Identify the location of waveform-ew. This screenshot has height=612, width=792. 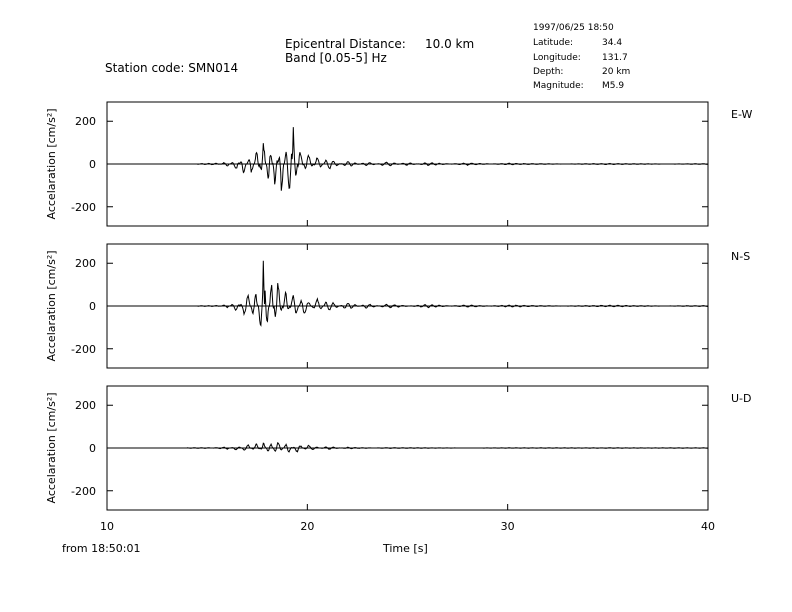
(408, 159).